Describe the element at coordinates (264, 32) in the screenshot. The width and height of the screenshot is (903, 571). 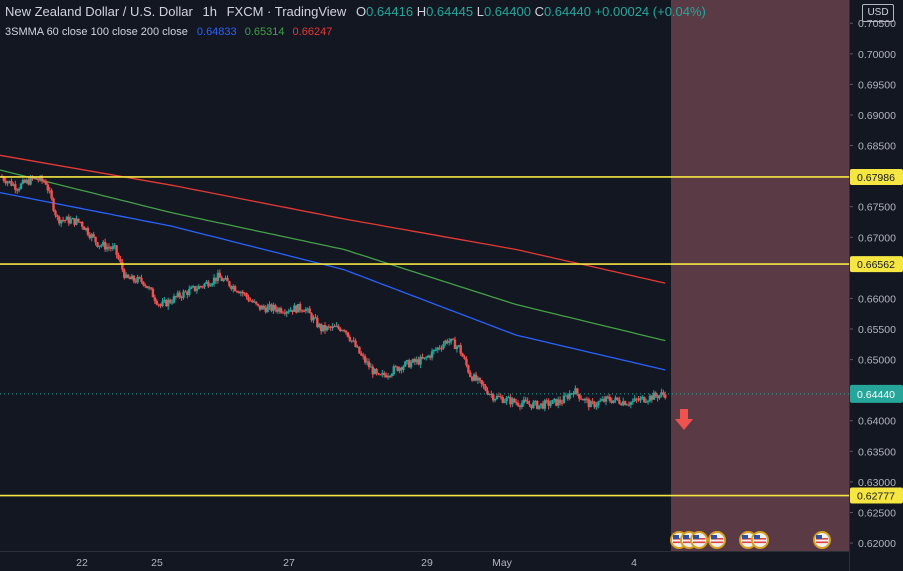
I see `ma100-value: 0.65314` at that location.